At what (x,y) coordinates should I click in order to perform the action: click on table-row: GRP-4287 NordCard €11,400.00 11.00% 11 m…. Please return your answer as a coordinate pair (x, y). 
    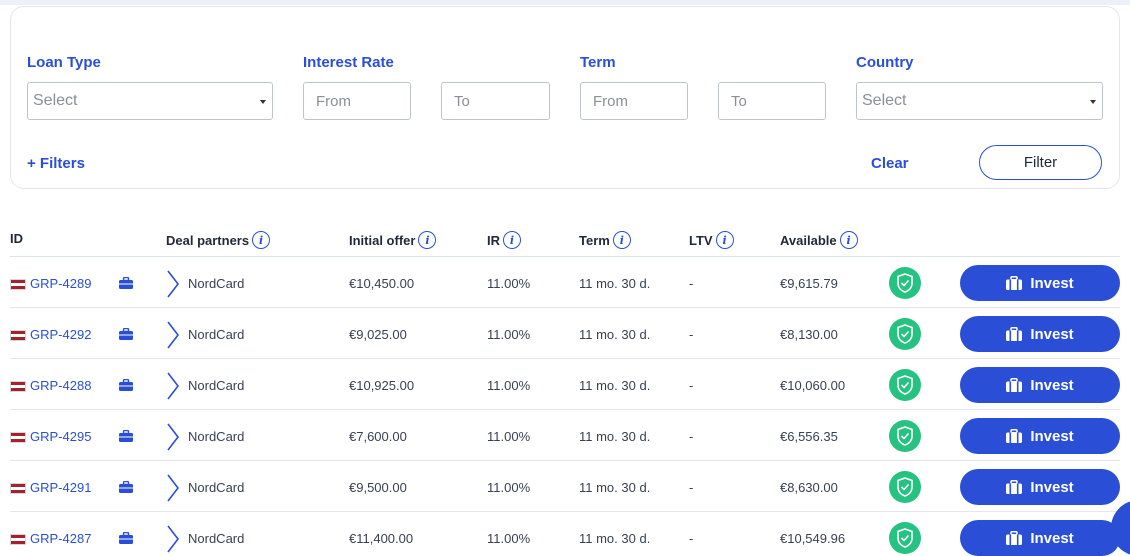
    Looking at the image, I should click on (565, 534).